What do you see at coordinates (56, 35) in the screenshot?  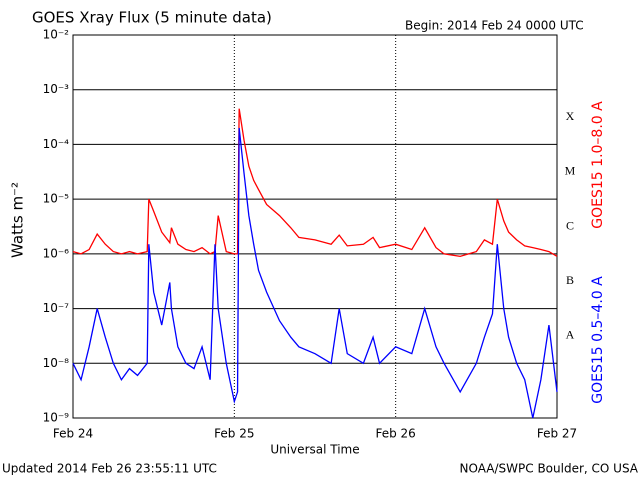 I see `y-tick-label: 10⁻²` at bounding box center [56, 35].